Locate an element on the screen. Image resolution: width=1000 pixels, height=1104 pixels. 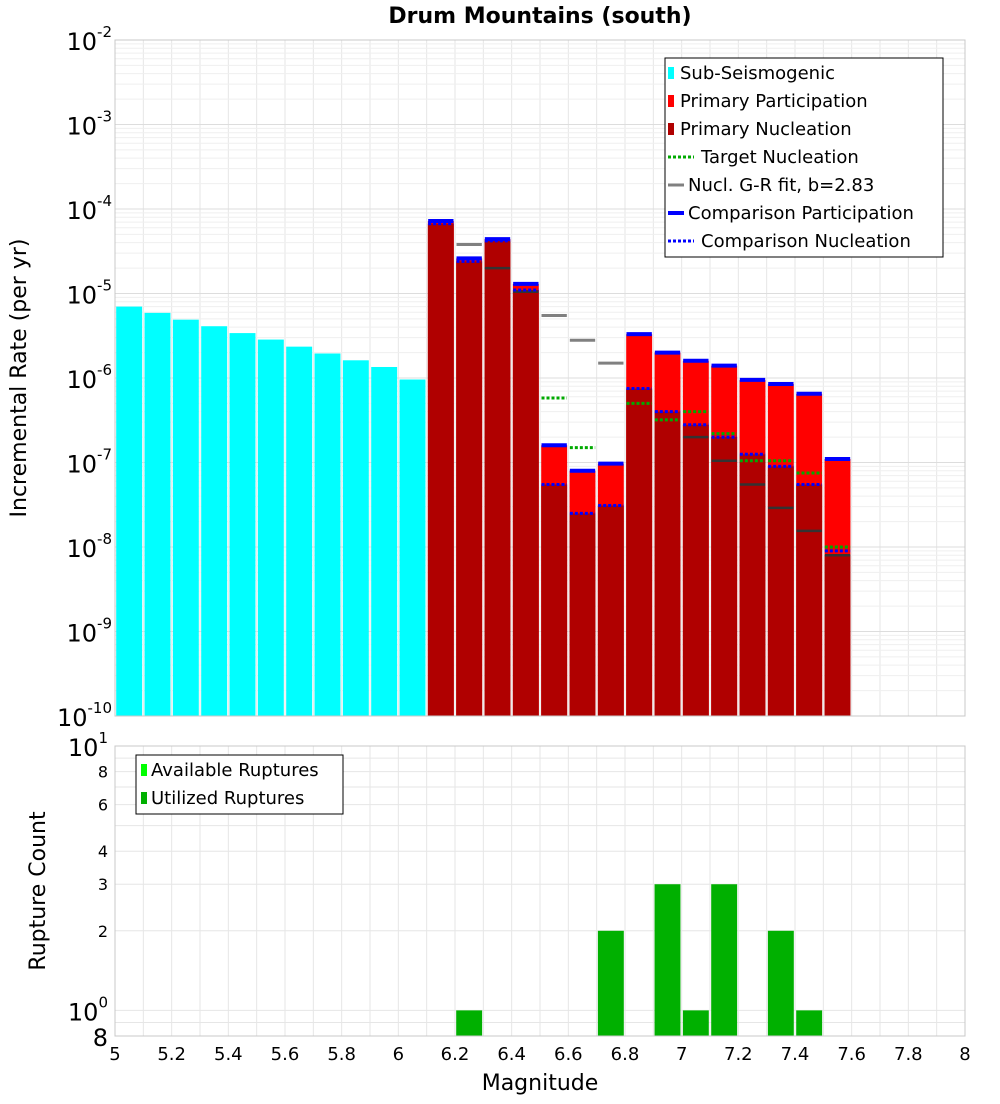
y-tick-label: 10¹ is located at coordinates (88, 745).